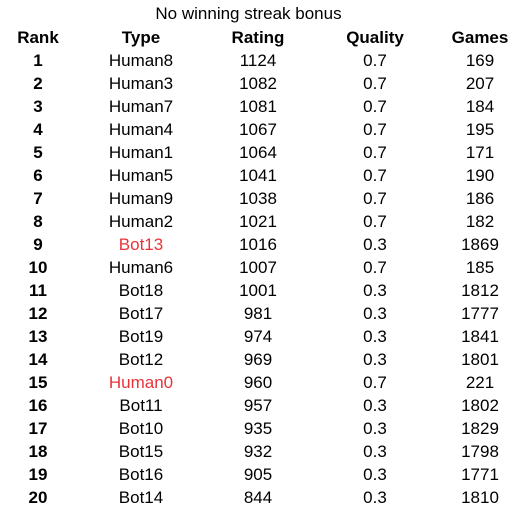 The width and height of the screenshot is (527, 518). I want to click on type-cell: Bot11, so click(141, 405).